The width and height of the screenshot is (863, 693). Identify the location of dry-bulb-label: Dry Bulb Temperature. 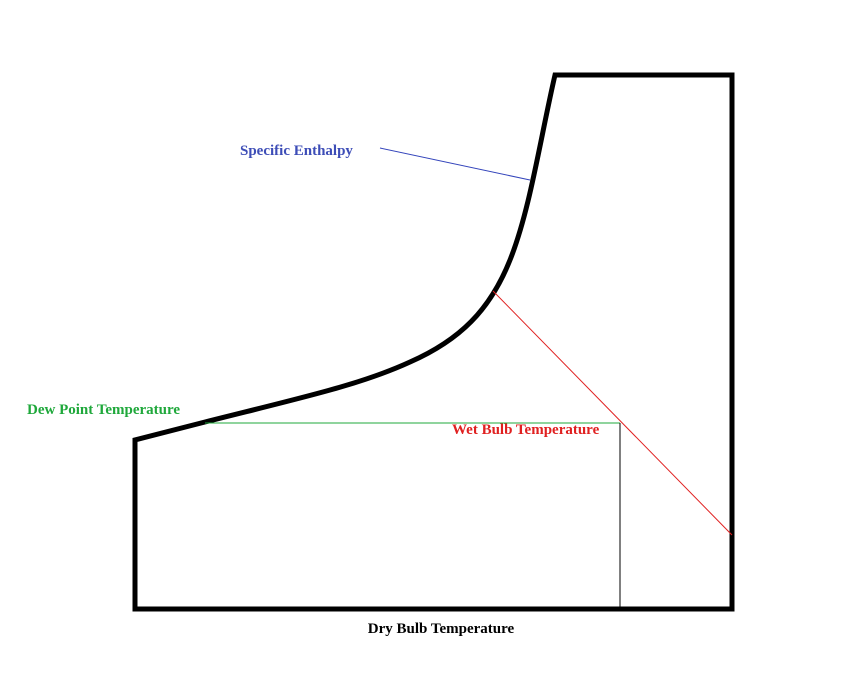
(441, 629).